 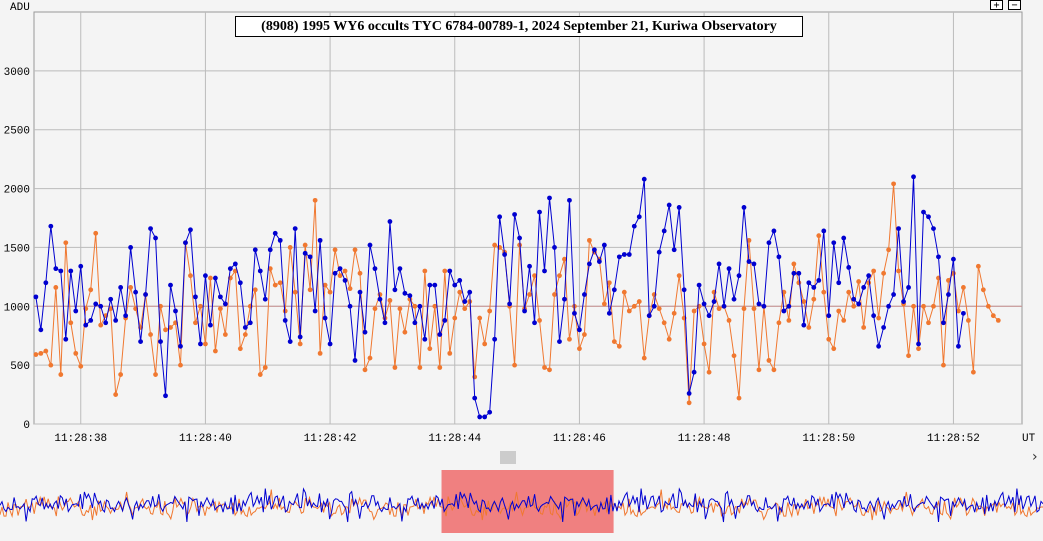 I want to click on zoom-out-button: −, so click(x=1014, y=5).